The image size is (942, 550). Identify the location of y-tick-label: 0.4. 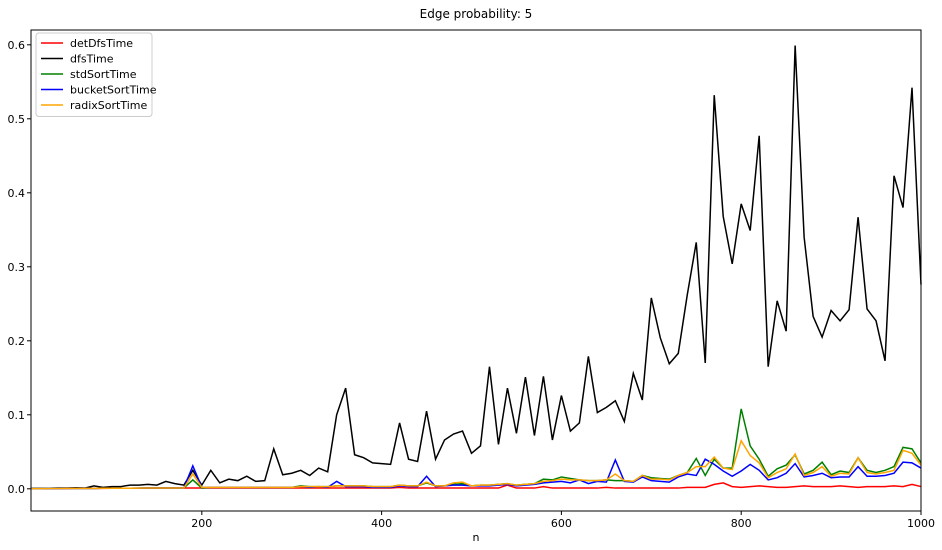
(17, 193).